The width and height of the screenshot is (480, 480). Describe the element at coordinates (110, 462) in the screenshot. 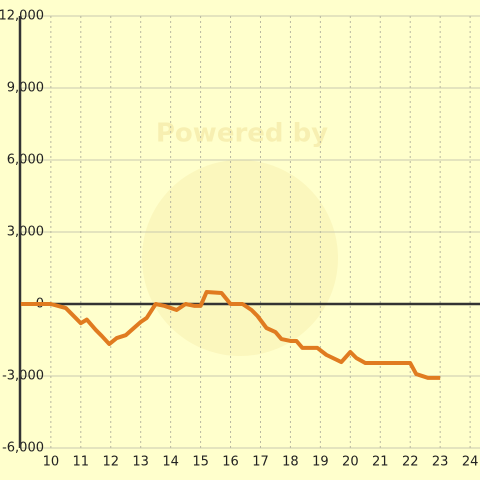

I see `x-tick-label: 12` at that location.